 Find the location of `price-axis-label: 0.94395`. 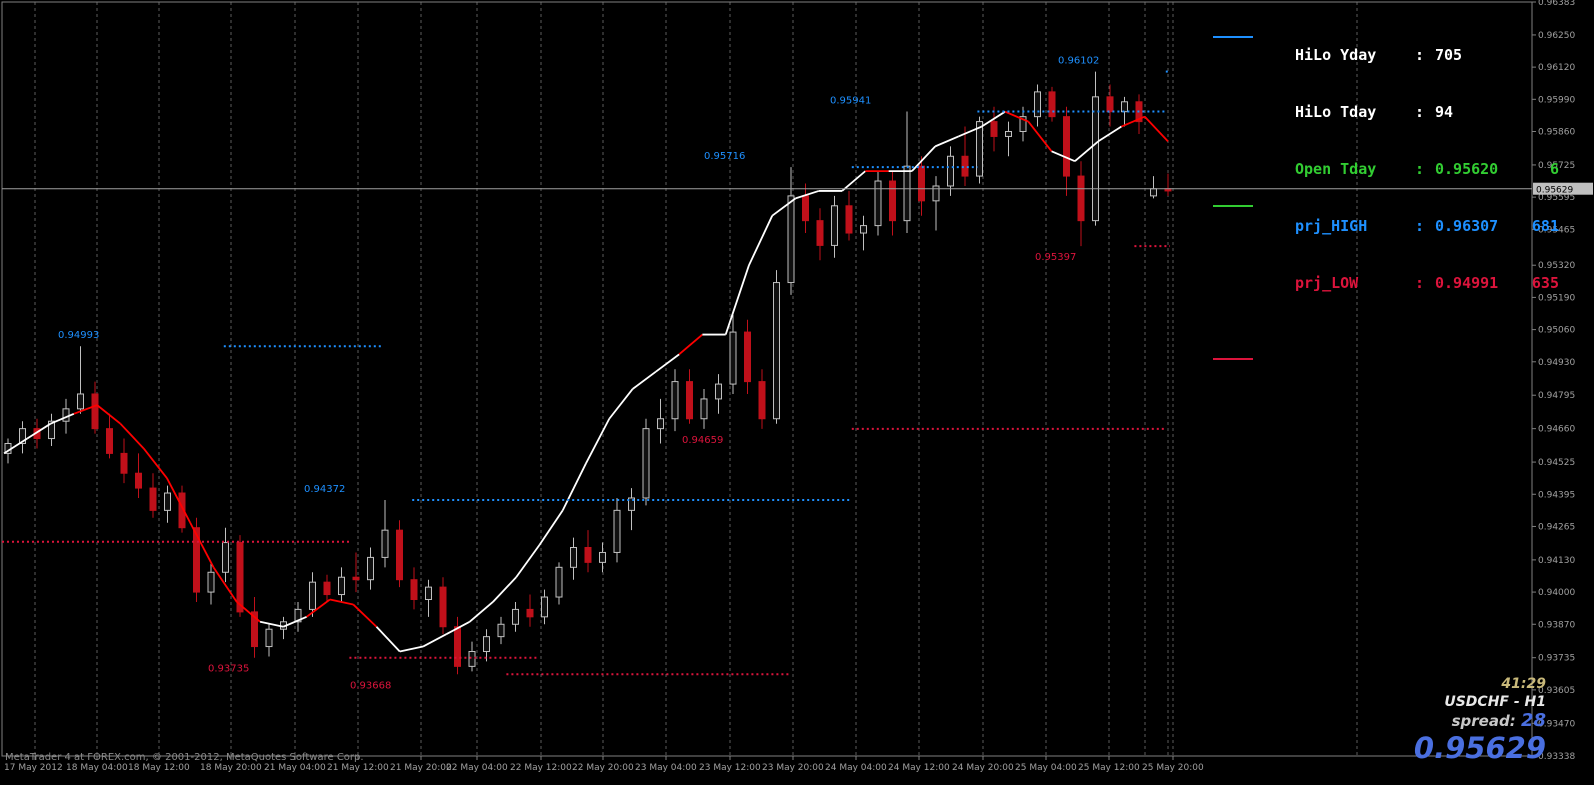

price-axis-label: 0.94395 is located at coordinates (1556, 495).